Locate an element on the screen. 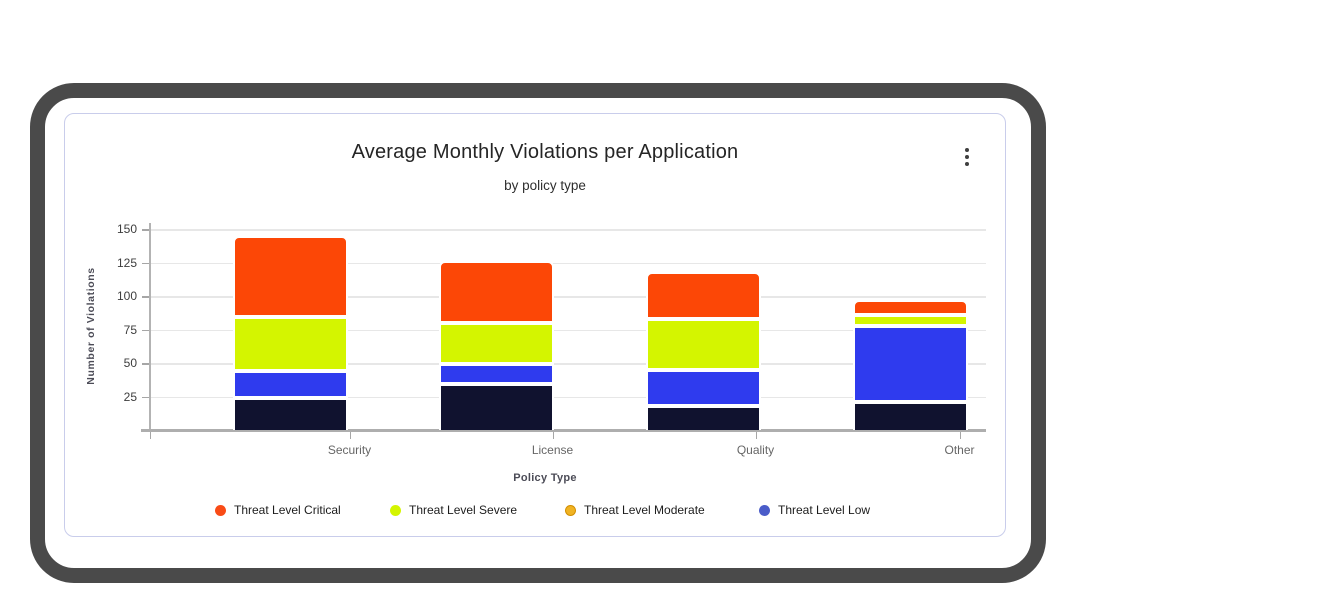 This screenshot has height=608, width=1329. bar-other-segment-critical is located at coordinates (910, 307).